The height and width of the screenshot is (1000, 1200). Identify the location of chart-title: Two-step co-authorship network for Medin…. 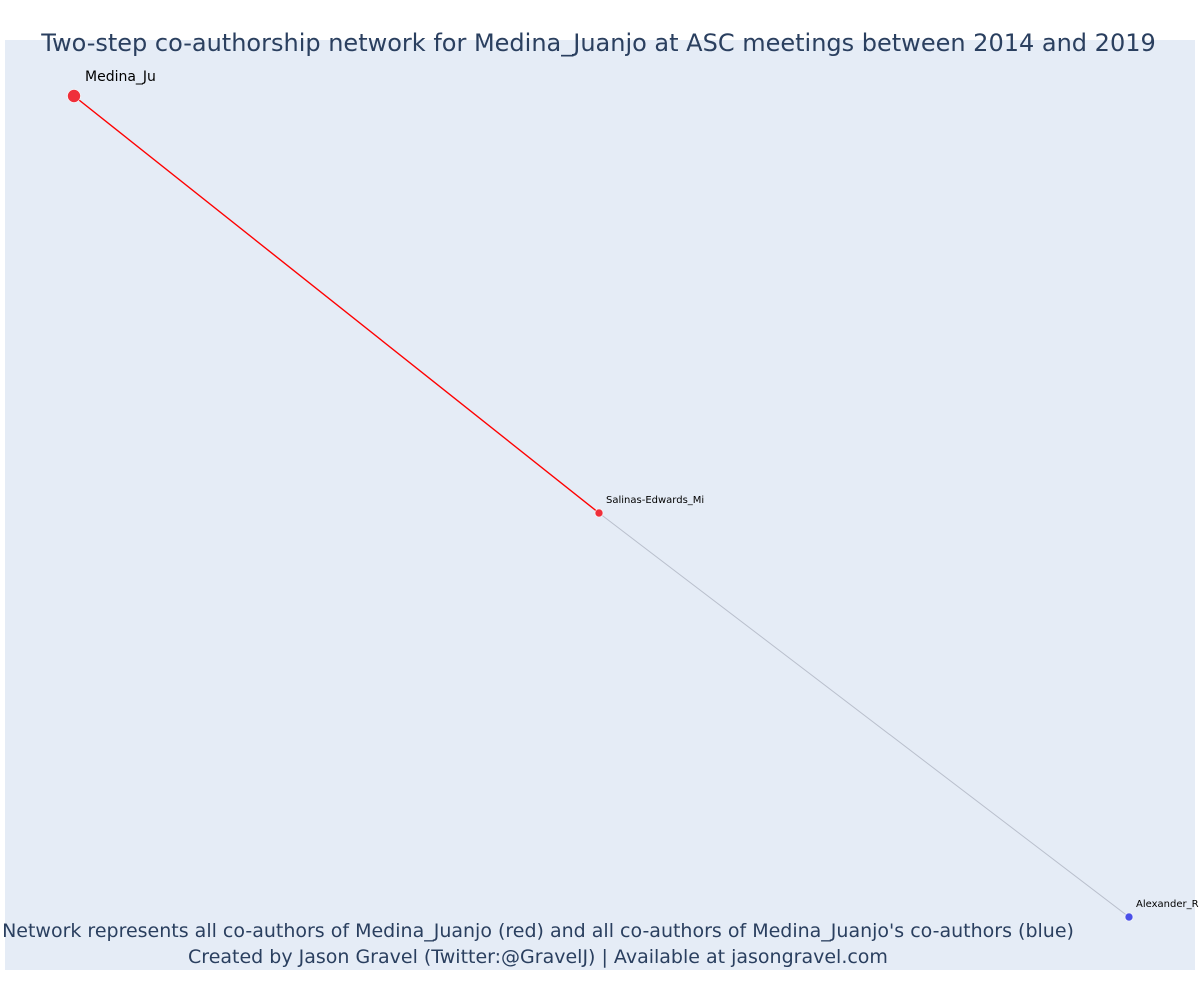
(598, 43).